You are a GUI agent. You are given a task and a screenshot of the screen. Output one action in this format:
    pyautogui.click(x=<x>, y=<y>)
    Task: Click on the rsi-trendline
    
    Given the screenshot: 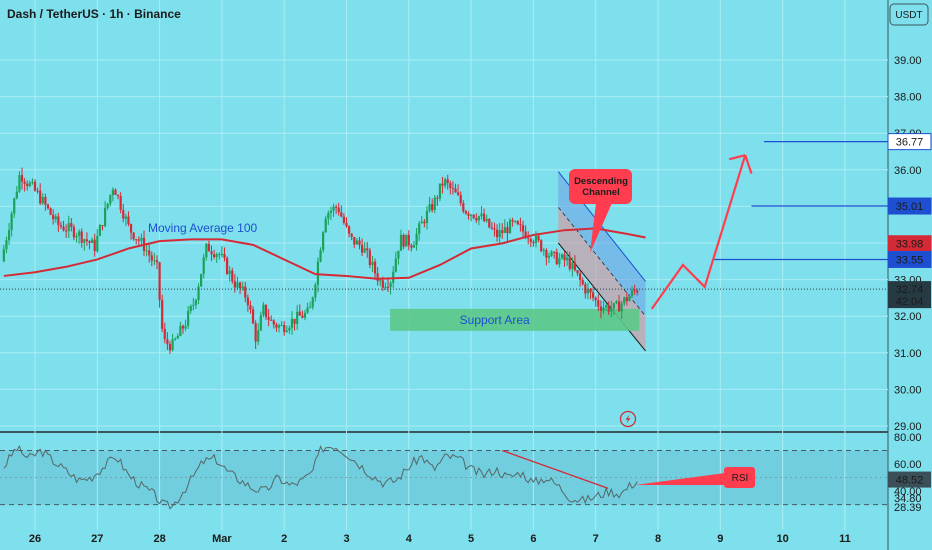 What is the action you would take?
    pyautogui.click(x=555, y=469)
    